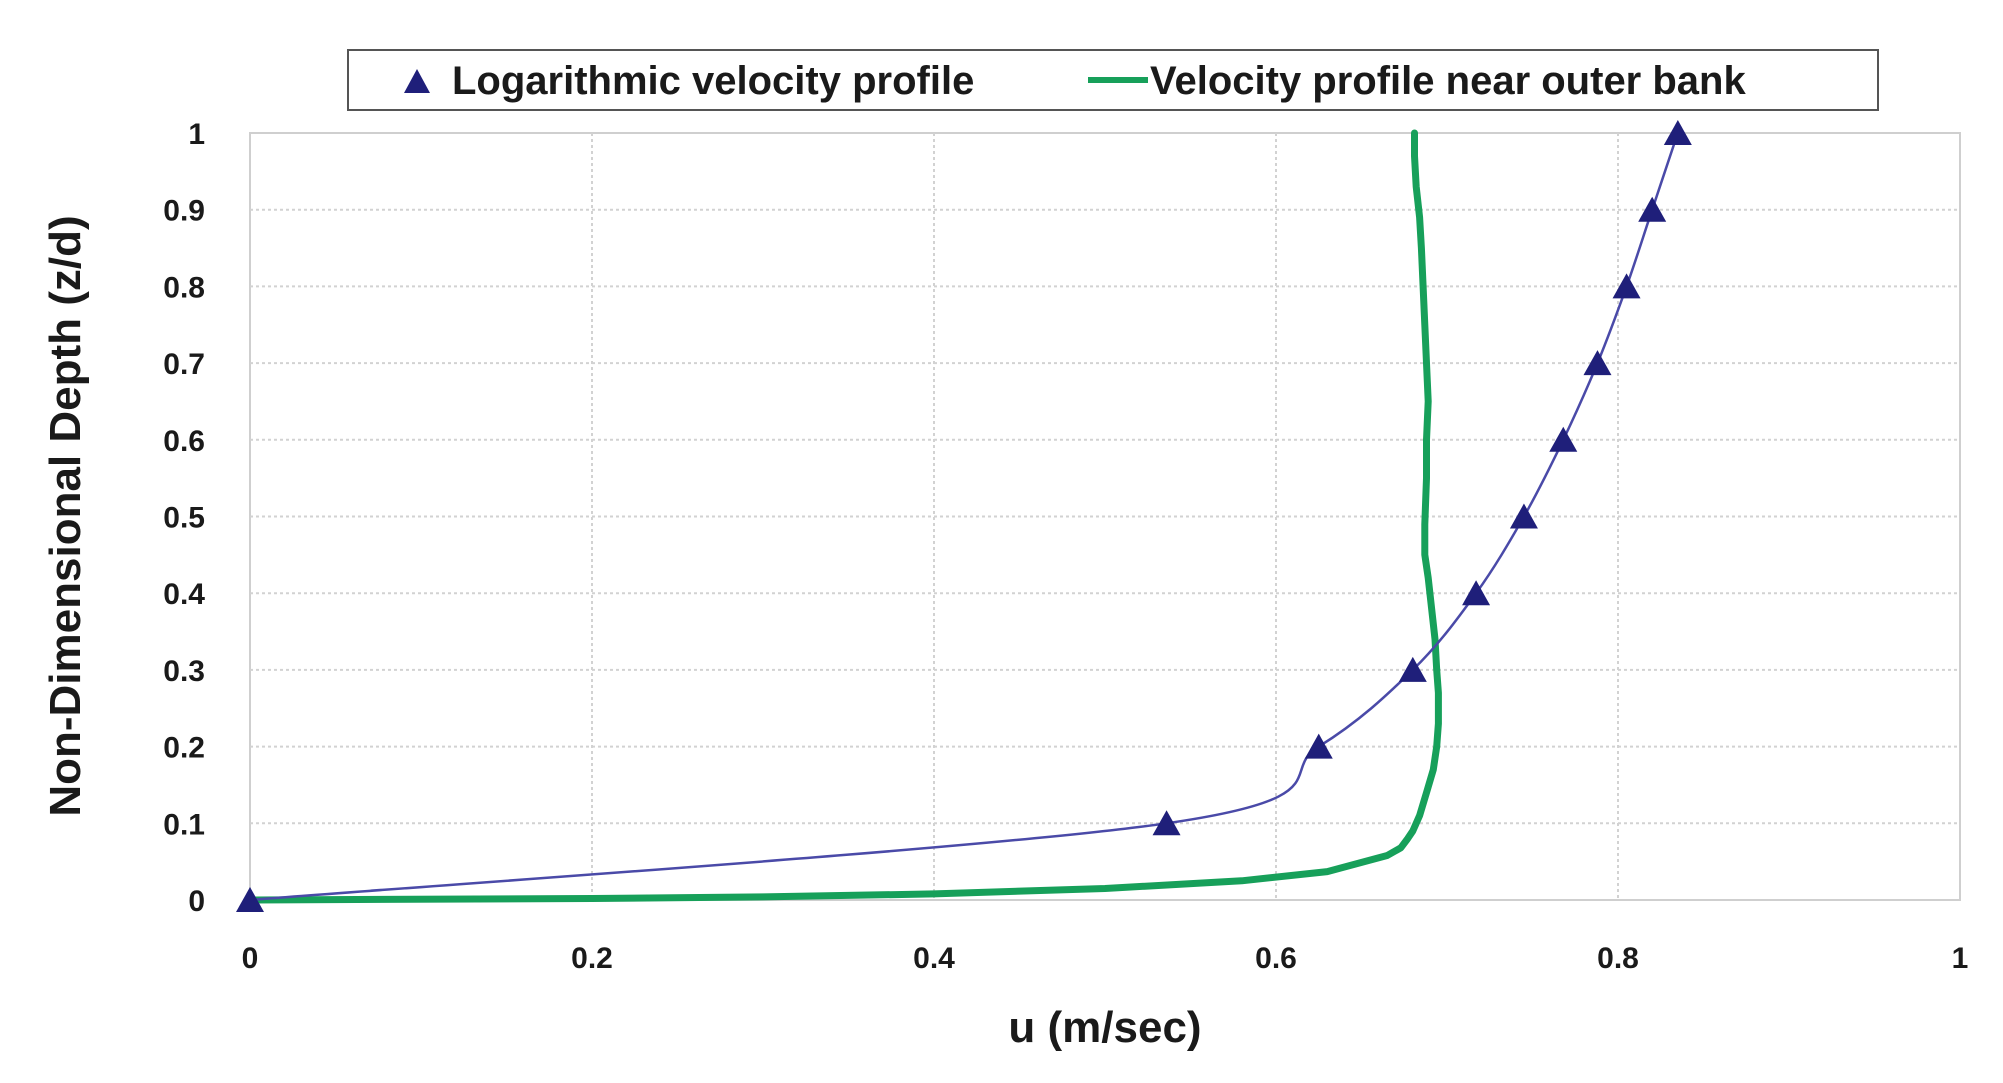 This screenshot has width=2003, height=1083. I want to click on y-tick-label: 1, so click(196, 134).